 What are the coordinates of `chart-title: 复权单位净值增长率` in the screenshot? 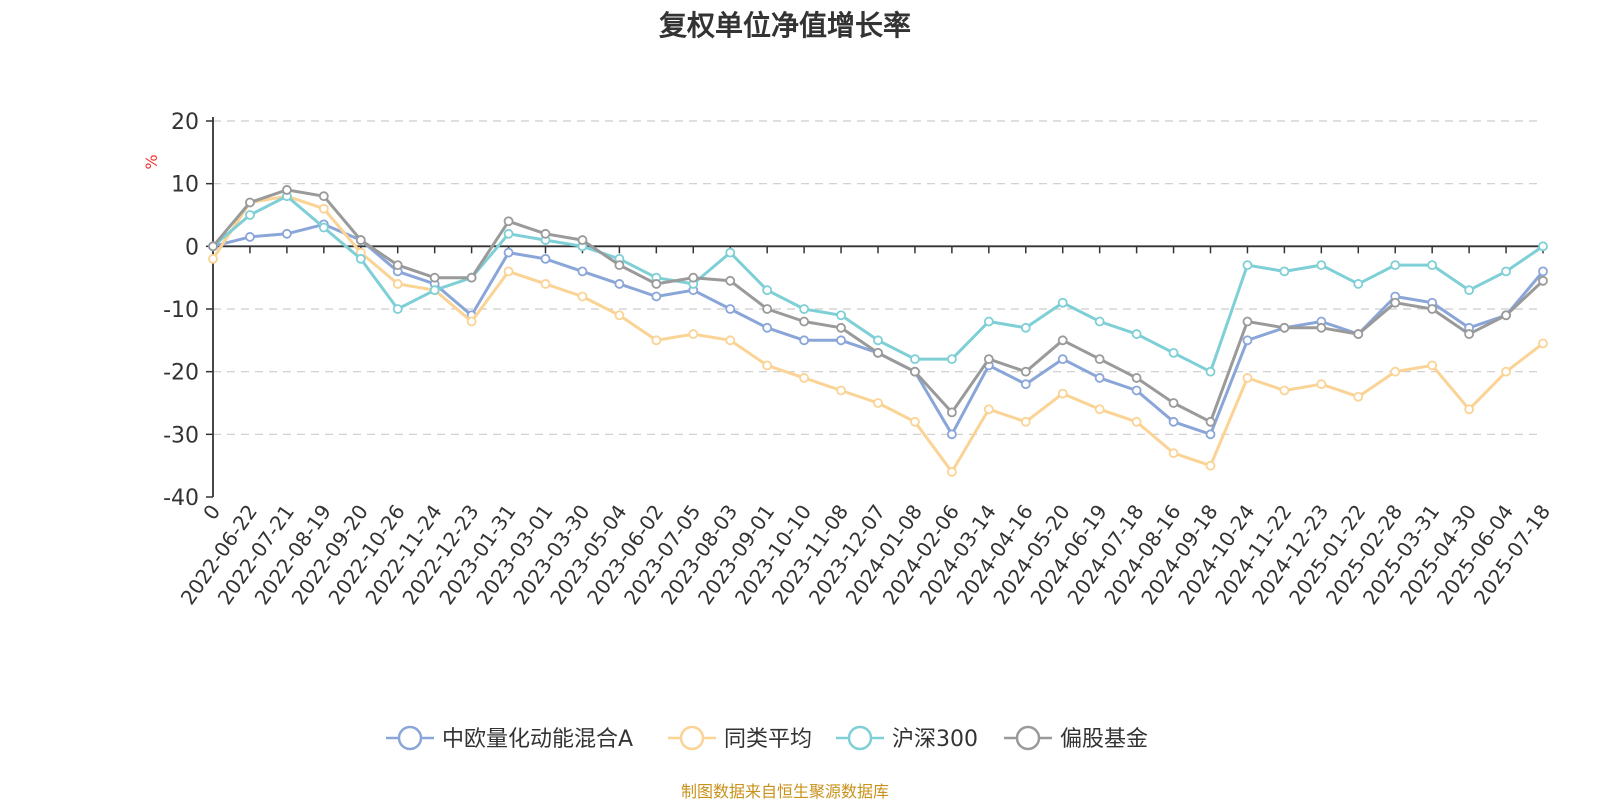 It's located at (784, 25).